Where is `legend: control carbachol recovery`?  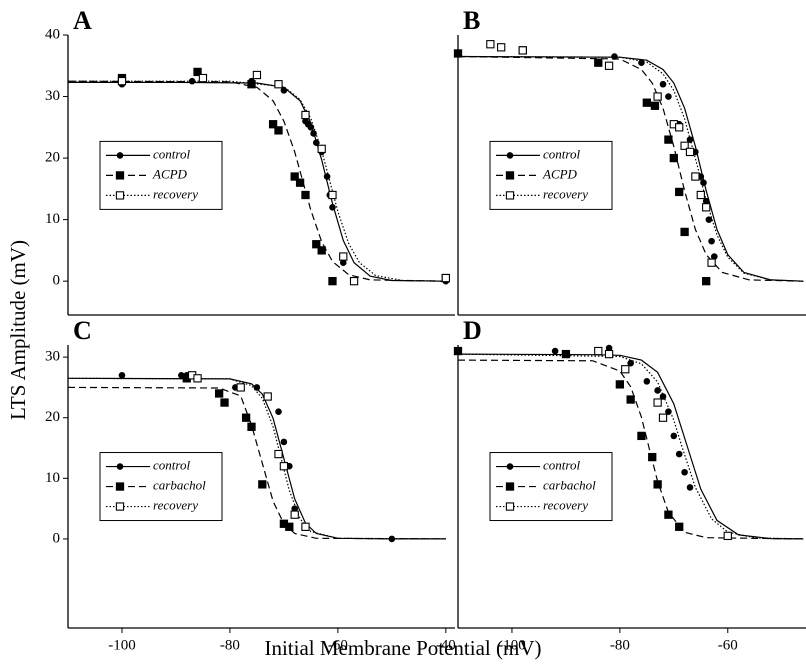 legend: control carbachol recovery is located at coordinates (161, 487).